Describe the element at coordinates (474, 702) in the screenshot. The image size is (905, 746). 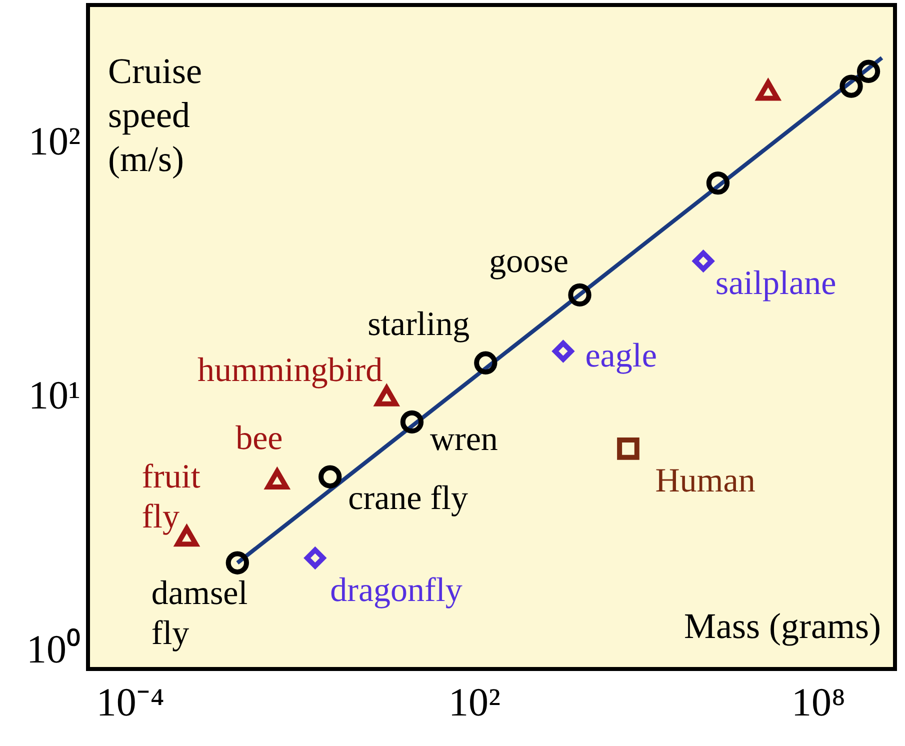
I see `x-tick-label: 10²` at that location.